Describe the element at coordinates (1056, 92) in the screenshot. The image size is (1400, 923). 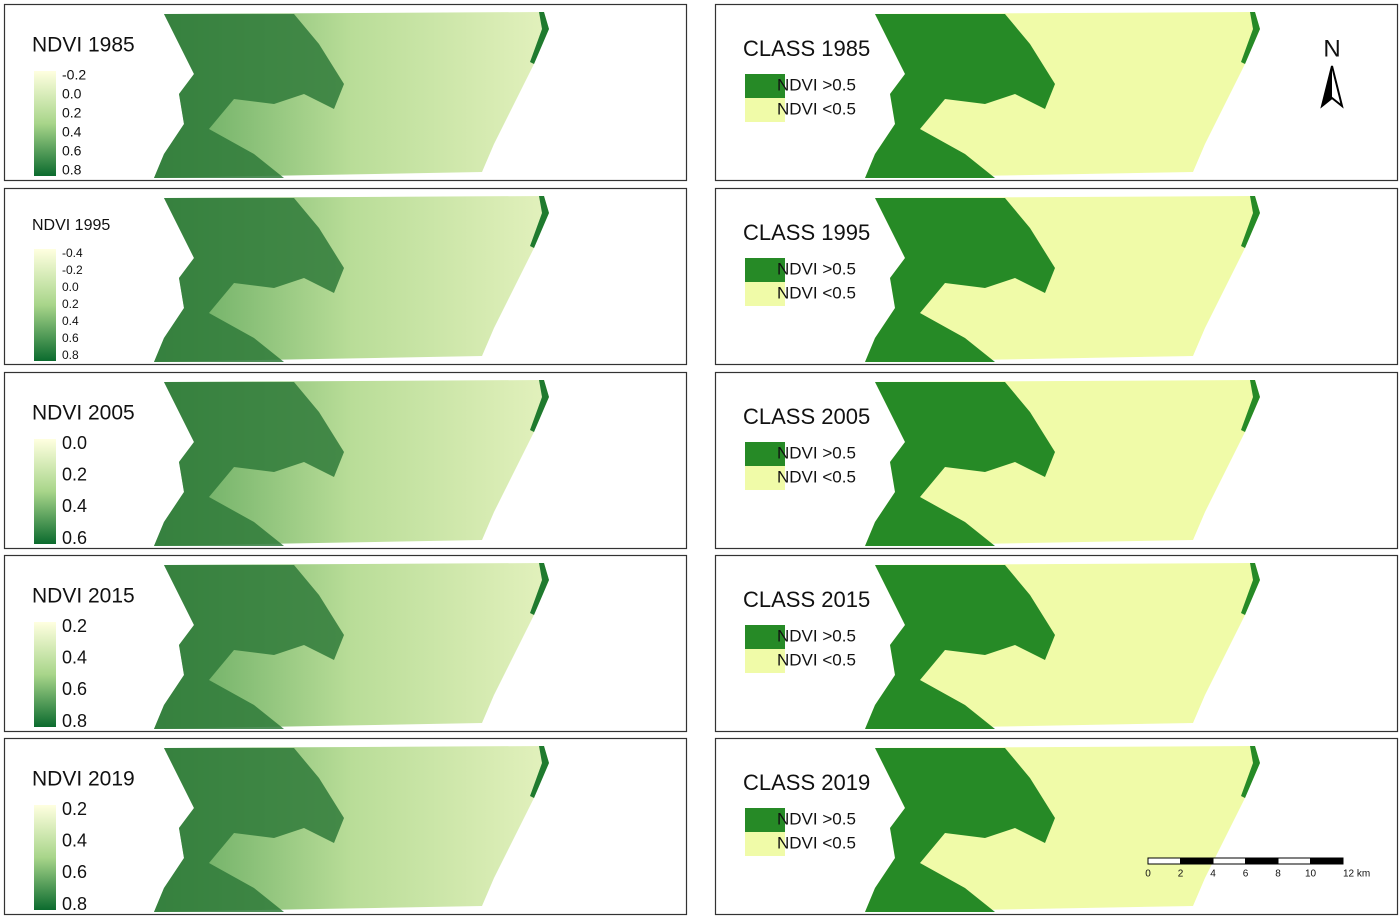
I see `class-panel: CLASS 1985 NDVI >0.5 NDVI <0.5` at that location.